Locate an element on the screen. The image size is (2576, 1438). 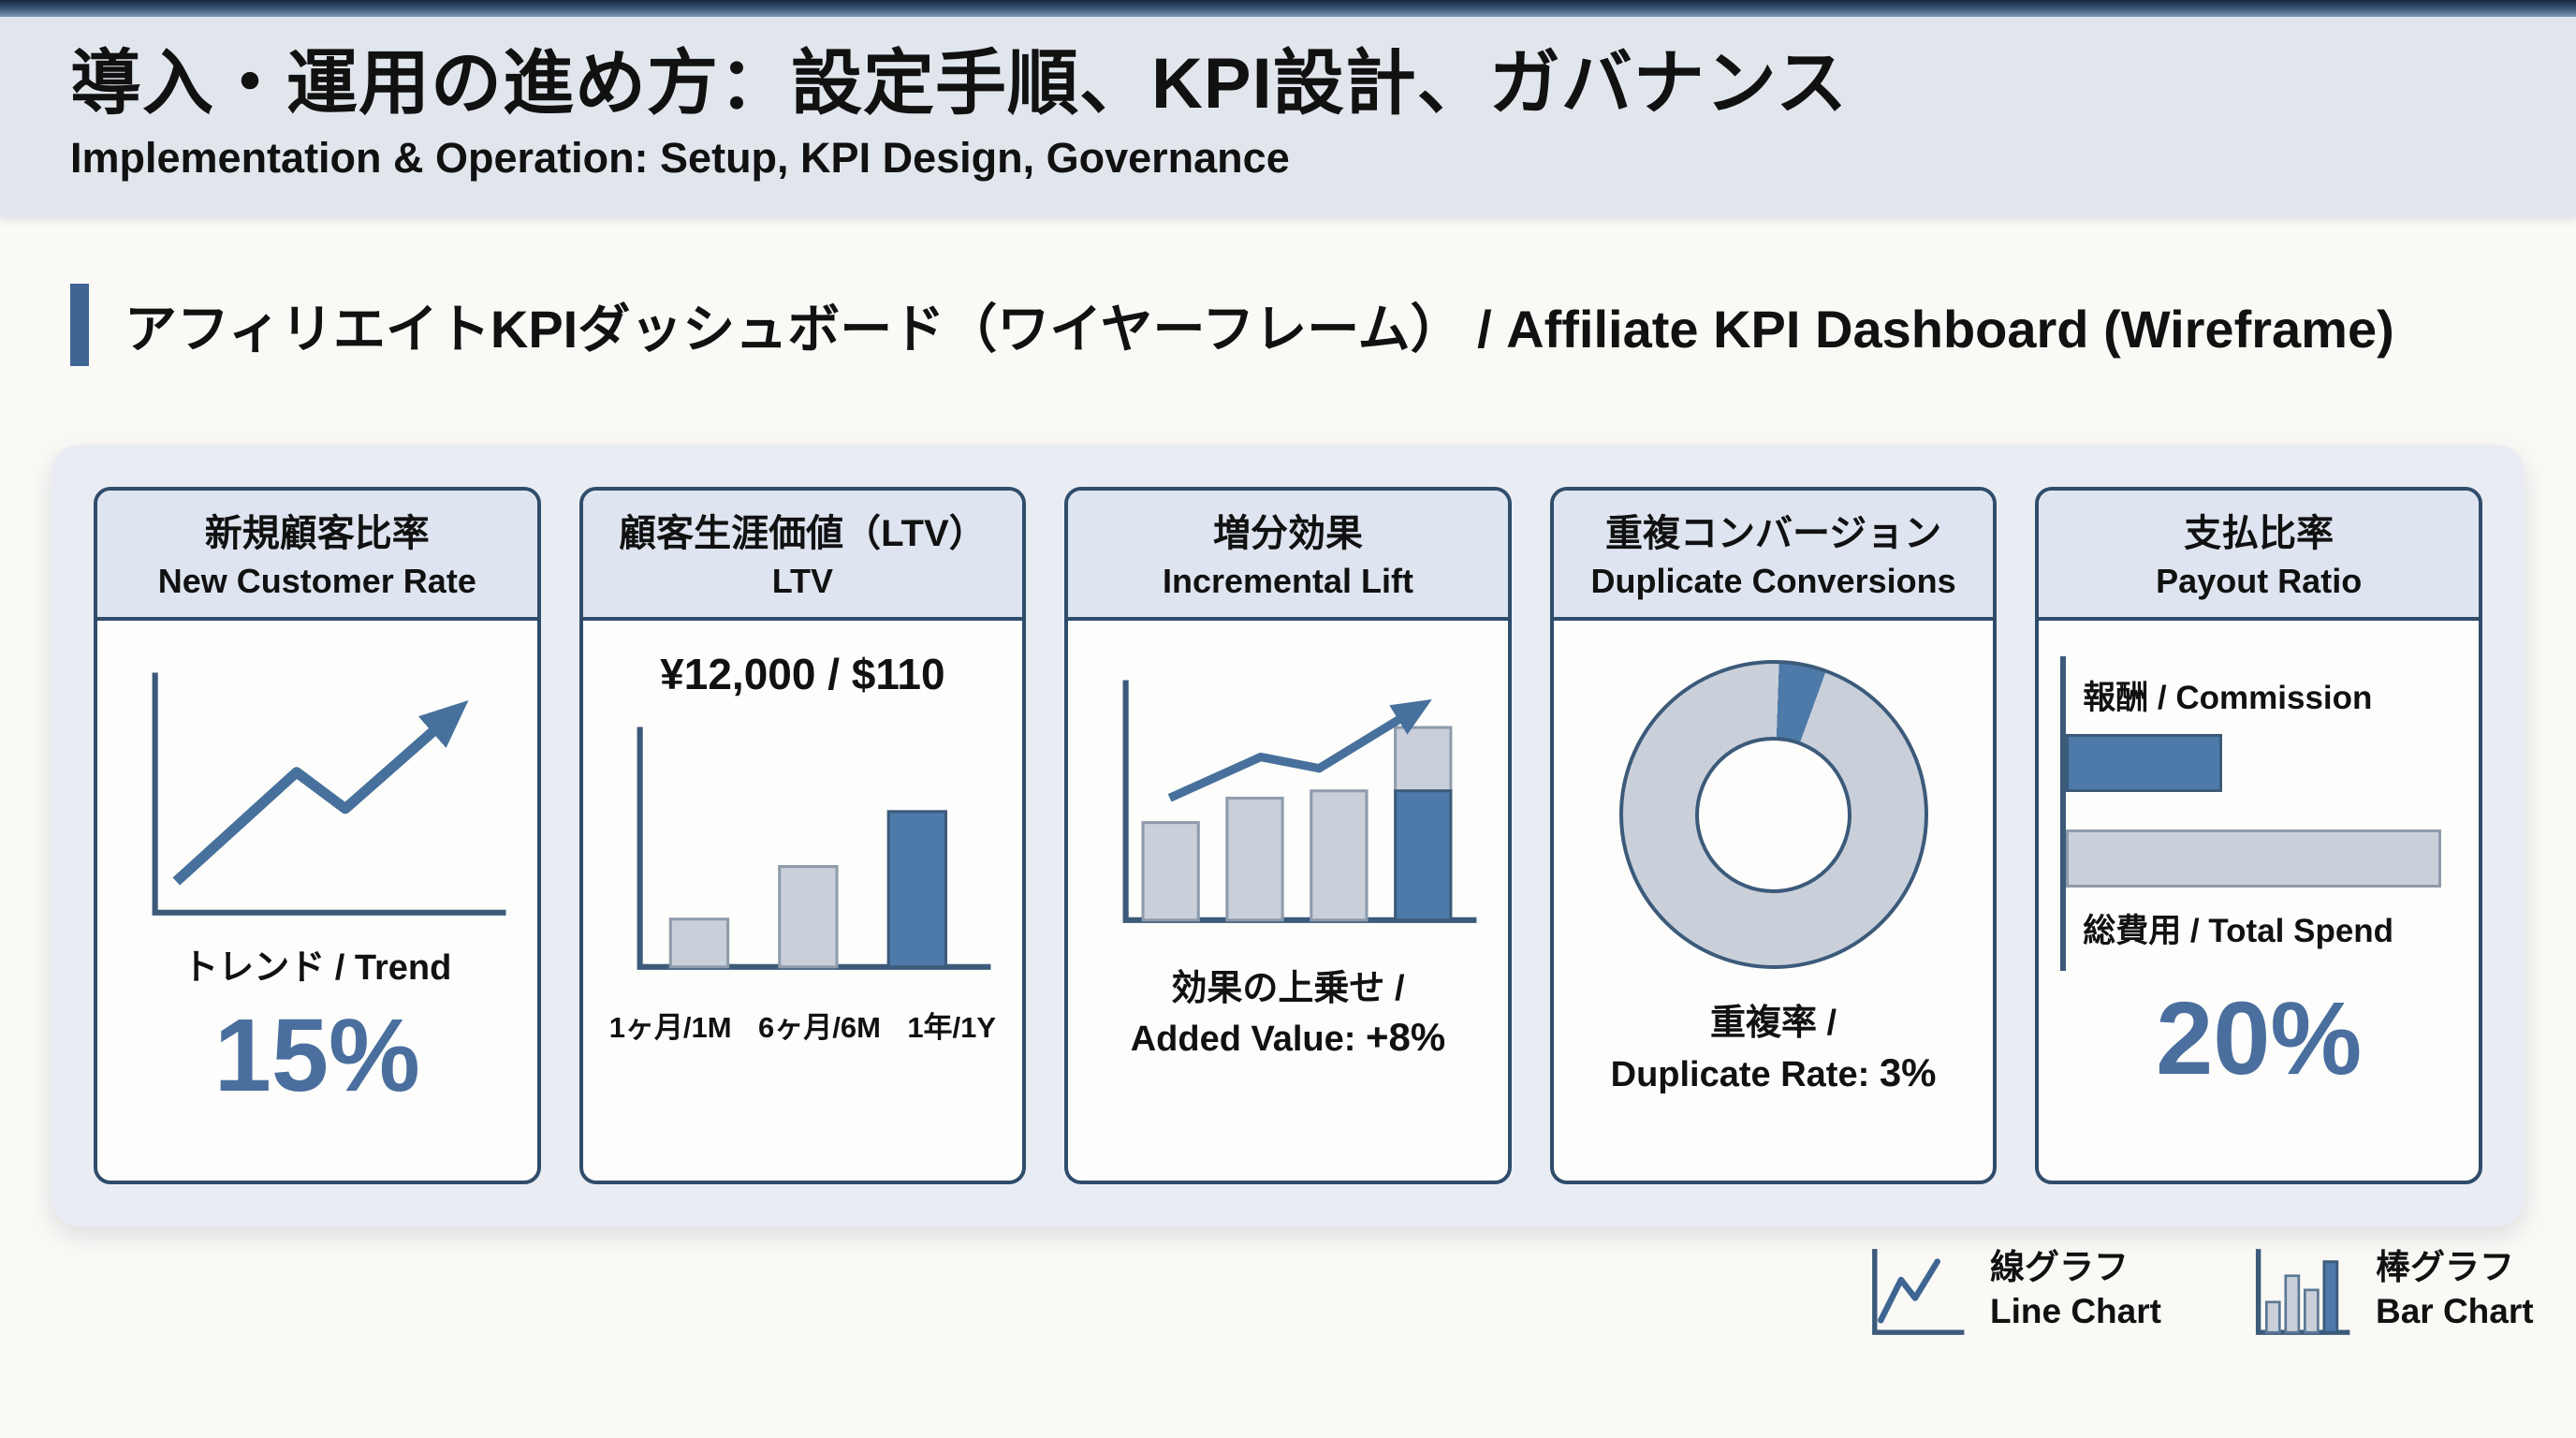
card-header: 新規顧客比率 New Customer Rate is located at coordinates (317, 556).